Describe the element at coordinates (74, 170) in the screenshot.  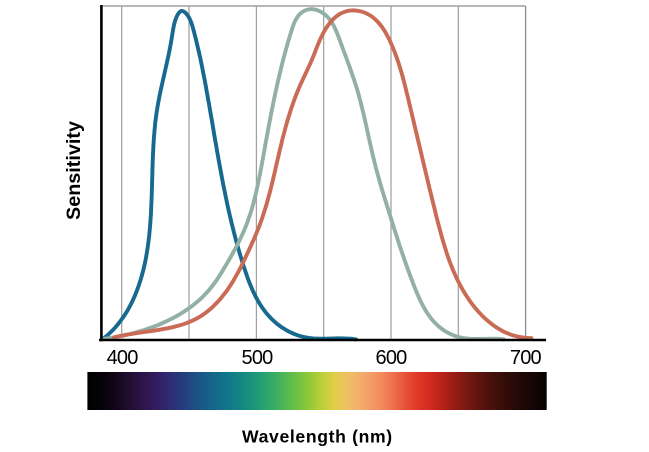
I see `svg-text: Sensitivity` at that location.